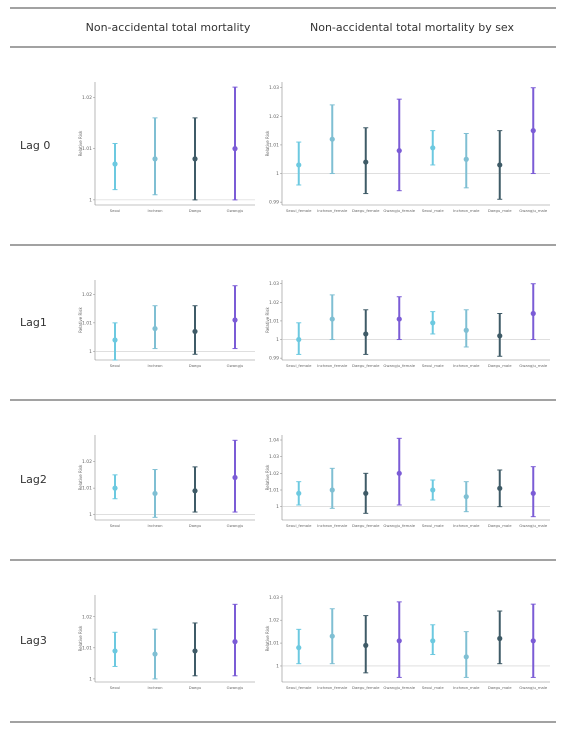  I want to click on row-label: Lag3, so click(33, 640).